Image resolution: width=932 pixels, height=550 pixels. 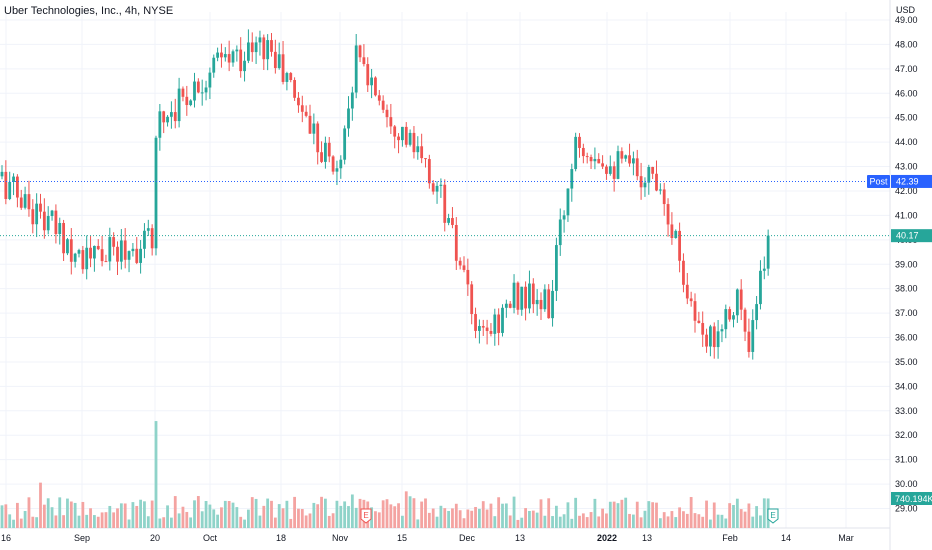 I want to click on x-tick-label: 20, so click(x=155, y=538).